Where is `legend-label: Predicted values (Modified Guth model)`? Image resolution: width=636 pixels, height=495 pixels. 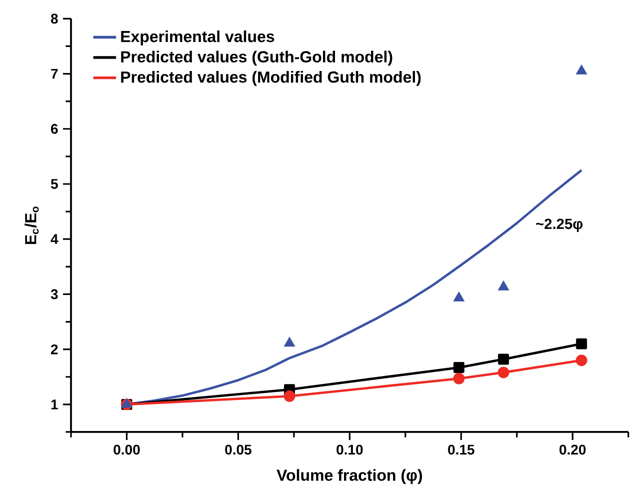 legend-label: Predicted values (Modified Guth model) is located at coordinates (271, 78).